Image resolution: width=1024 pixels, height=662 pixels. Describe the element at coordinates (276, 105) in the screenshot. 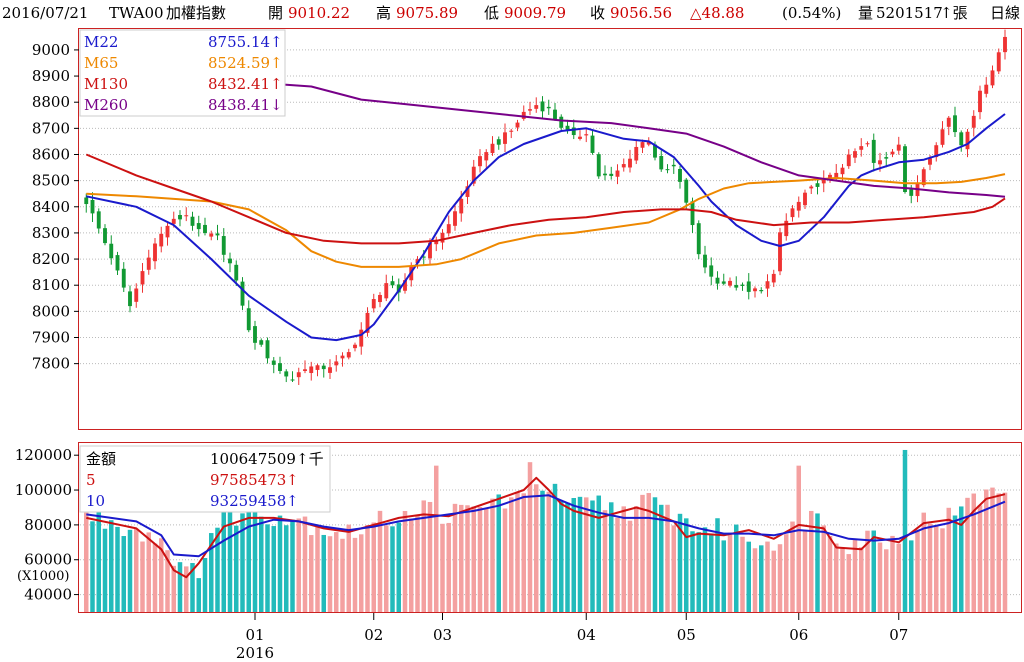

I see `legend-m260-arrow: ↓` at that location.